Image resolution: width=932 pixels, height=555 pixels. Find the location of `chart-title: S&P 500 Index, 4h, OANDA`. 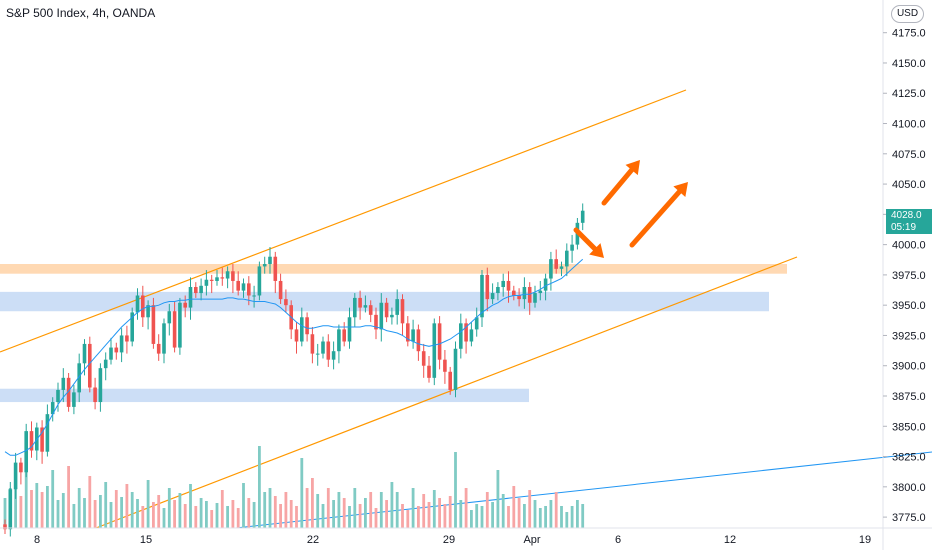

chart-title: S&P 500 Index, 4h, OANDA is located at coordinates (81, 13).